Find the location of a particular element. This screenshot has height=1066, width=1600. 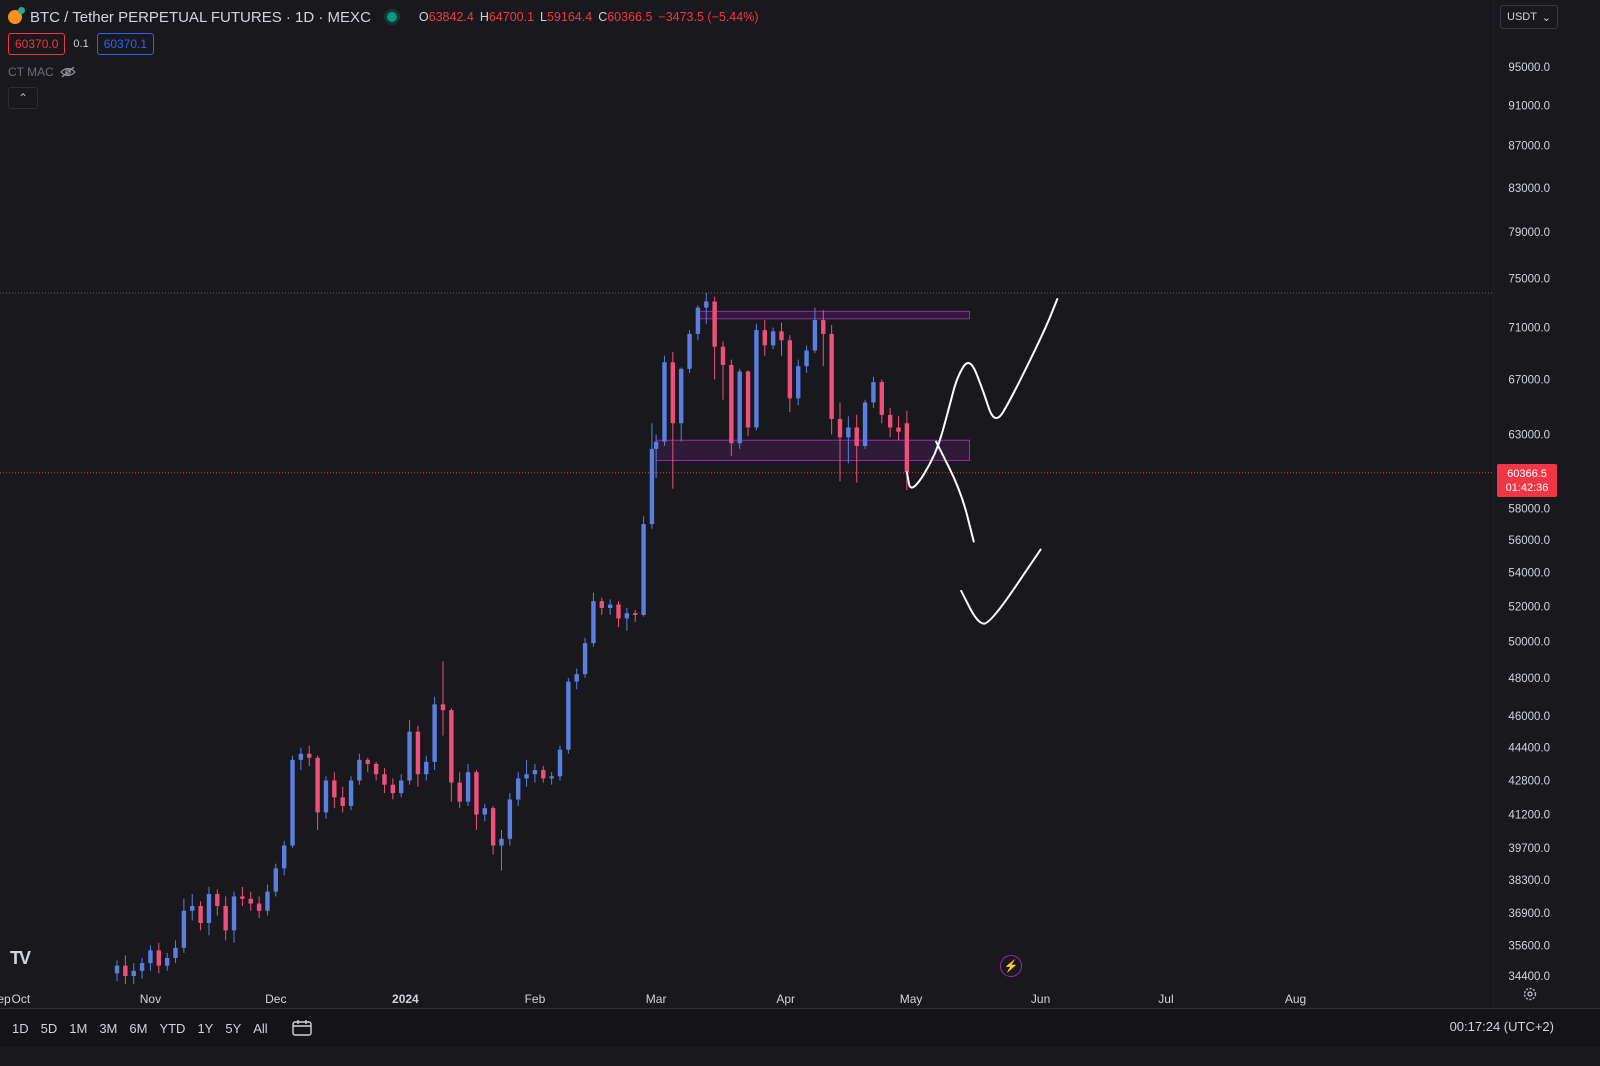

bar-countdown: 01:42:36 is located at coordinates (1527, 487).